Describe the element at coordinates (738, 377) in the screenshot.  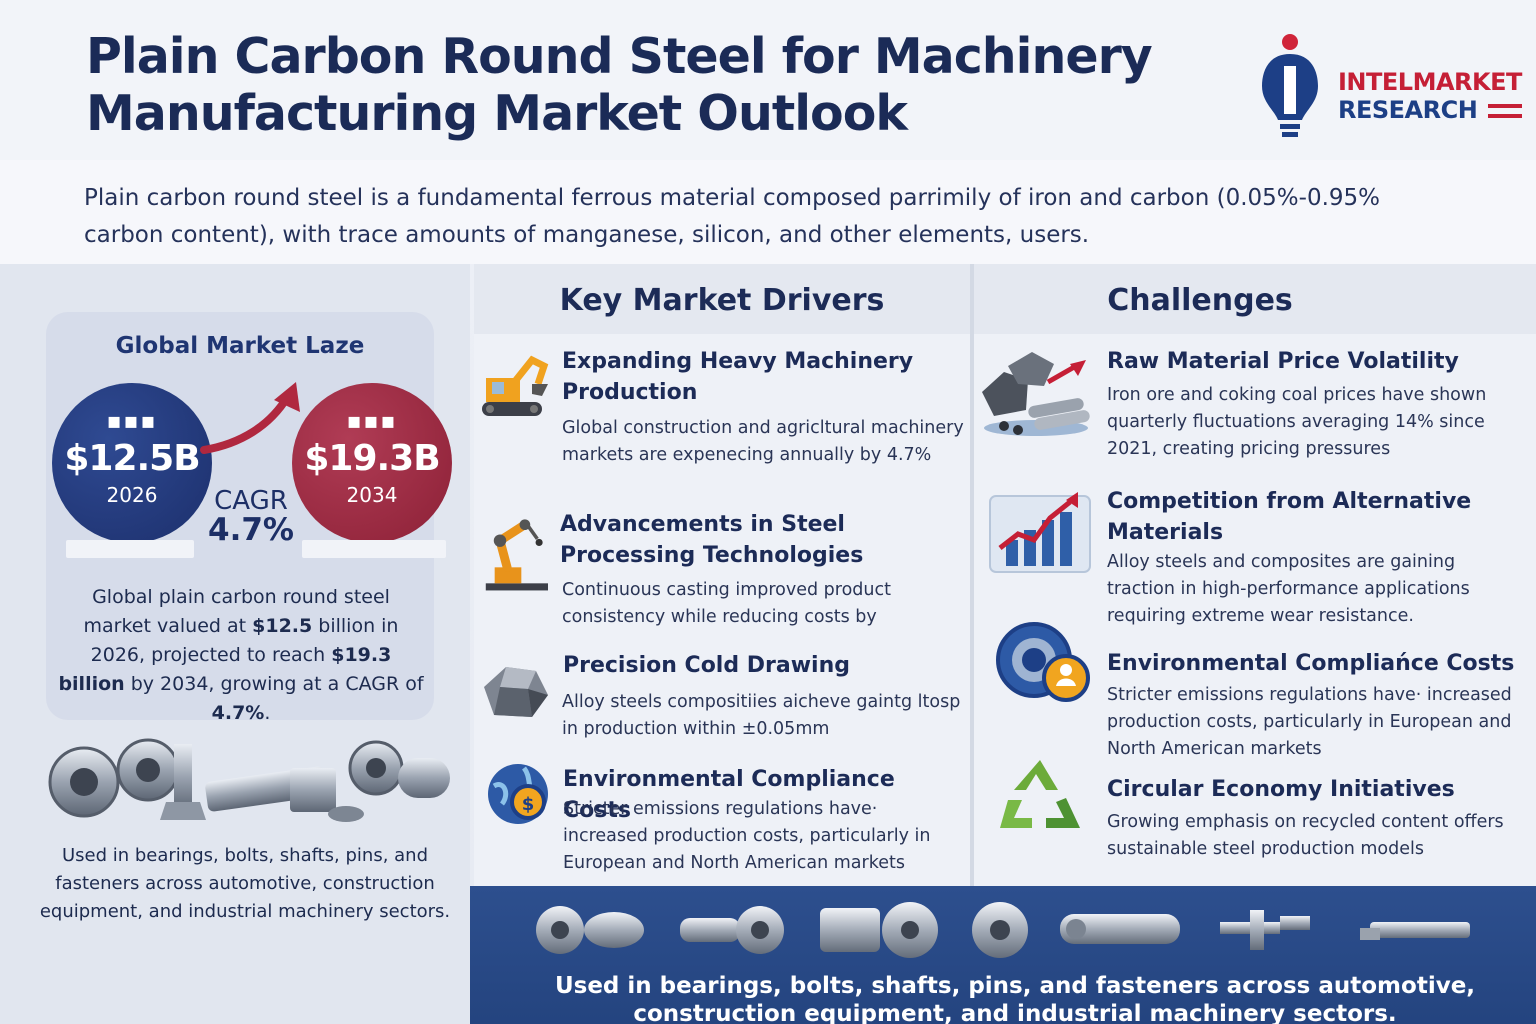
I see `driver-title: Expanding Heavy Machinery Production` at that location.